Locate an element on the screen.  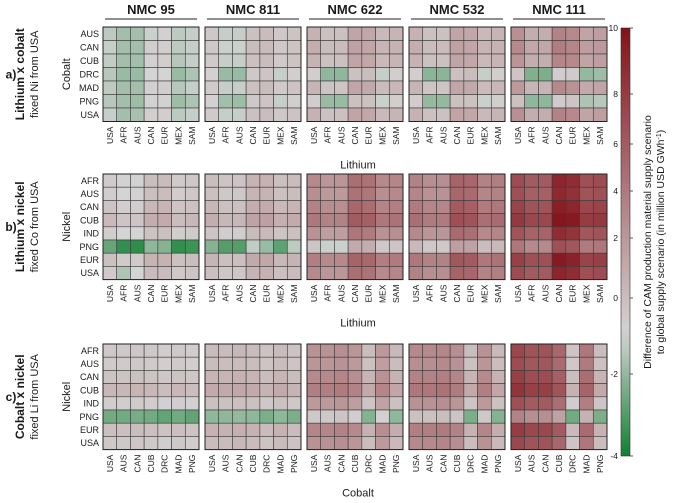
nmc-title: NMC 532 is located at coordinates (457, 9).